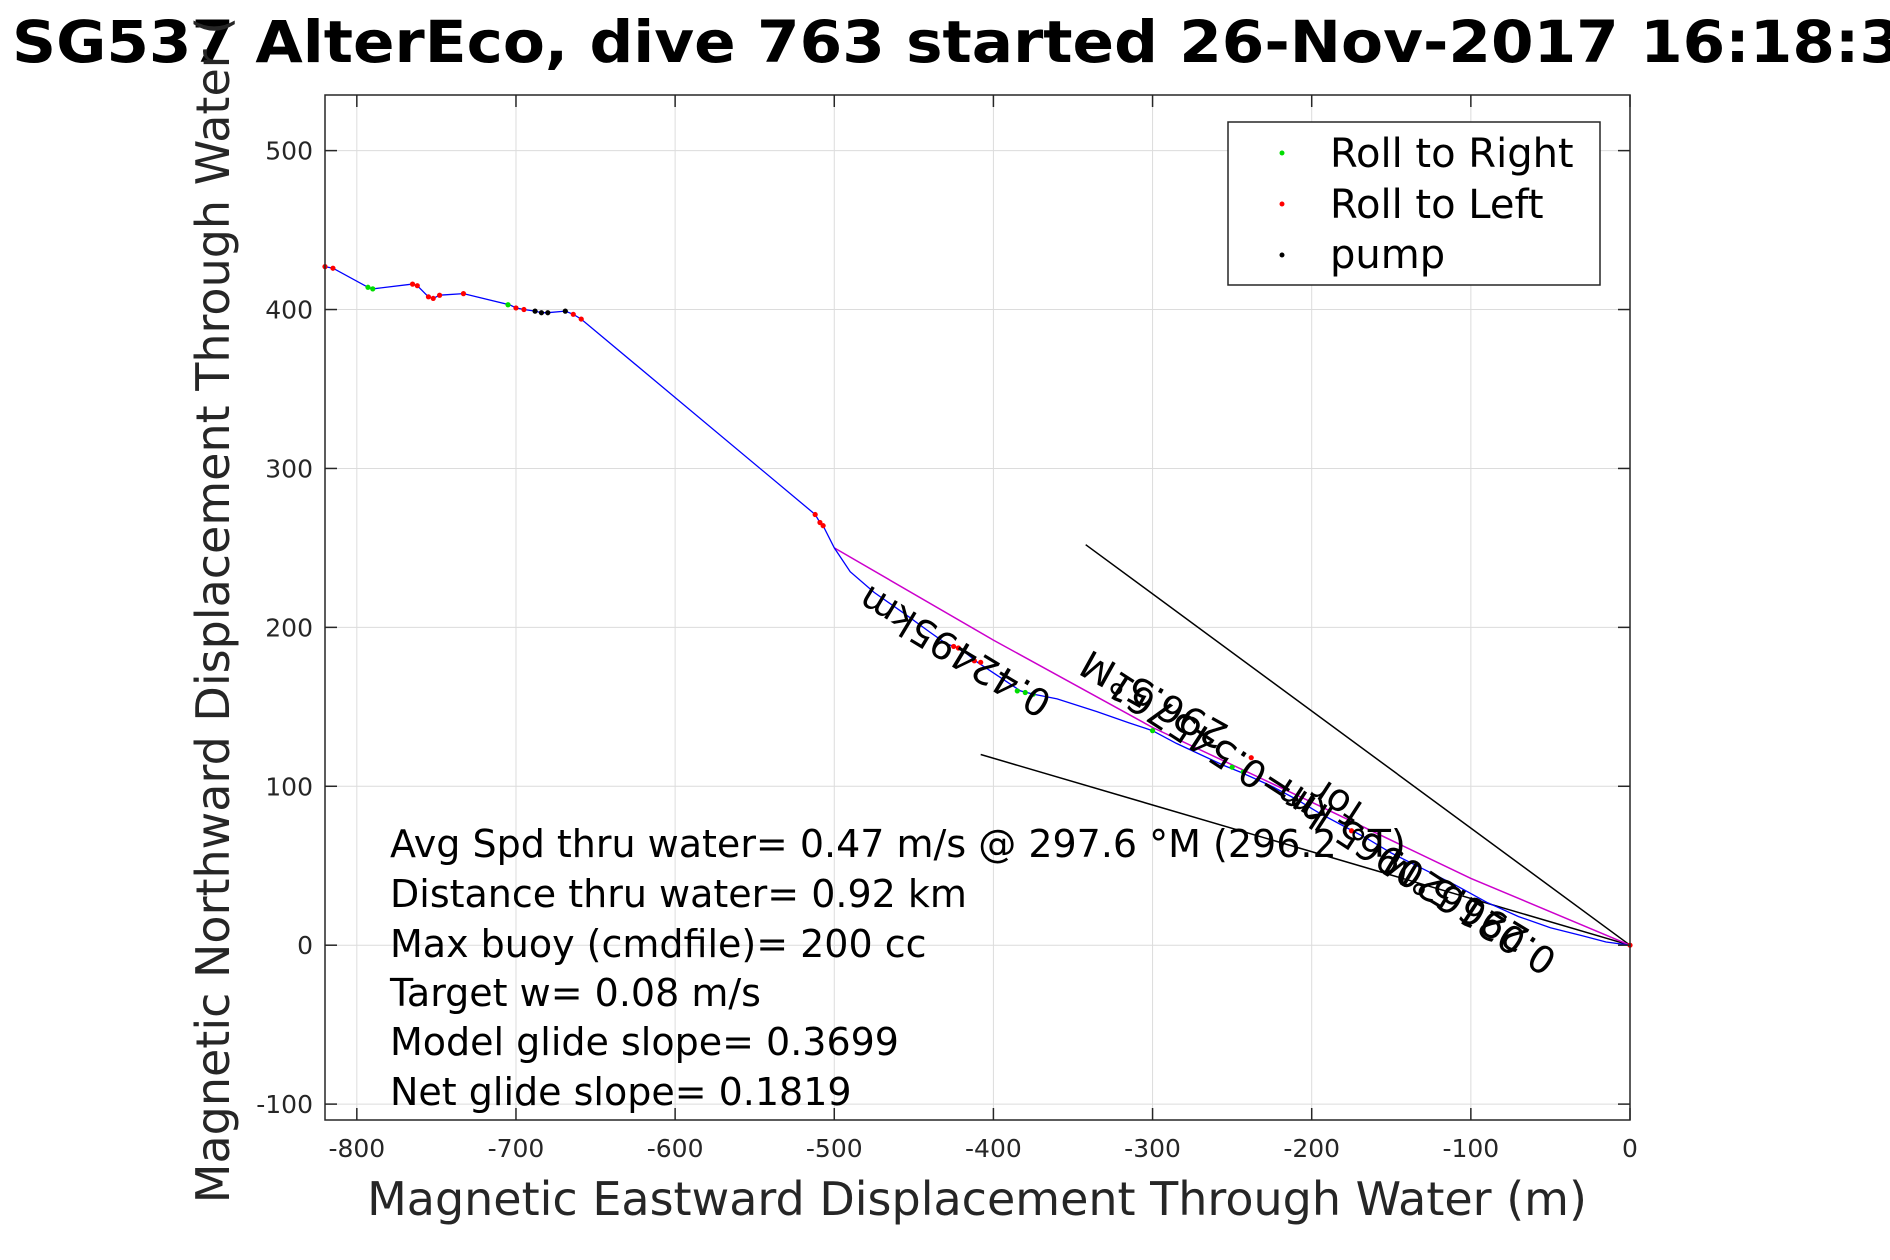 The image size is (1890, 1260). Describe the element at coordinates (1311, 1148) in the screenshot. I see `x-tick-label: -200` at that location.